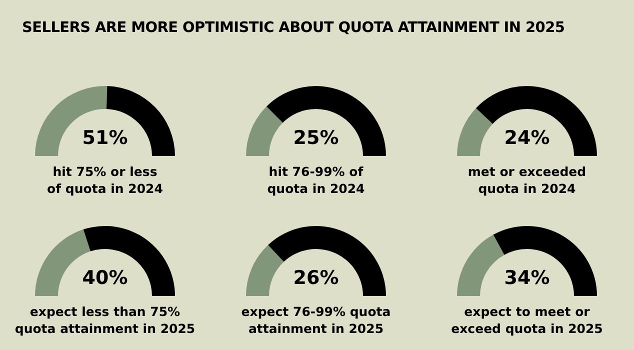 The image size is (634, 350). I want to click on text: SELLERS ARE MORE OPTIMISTIC ABOUT QUOTA ATTAINMENT IN 2025, so click(293, 28).